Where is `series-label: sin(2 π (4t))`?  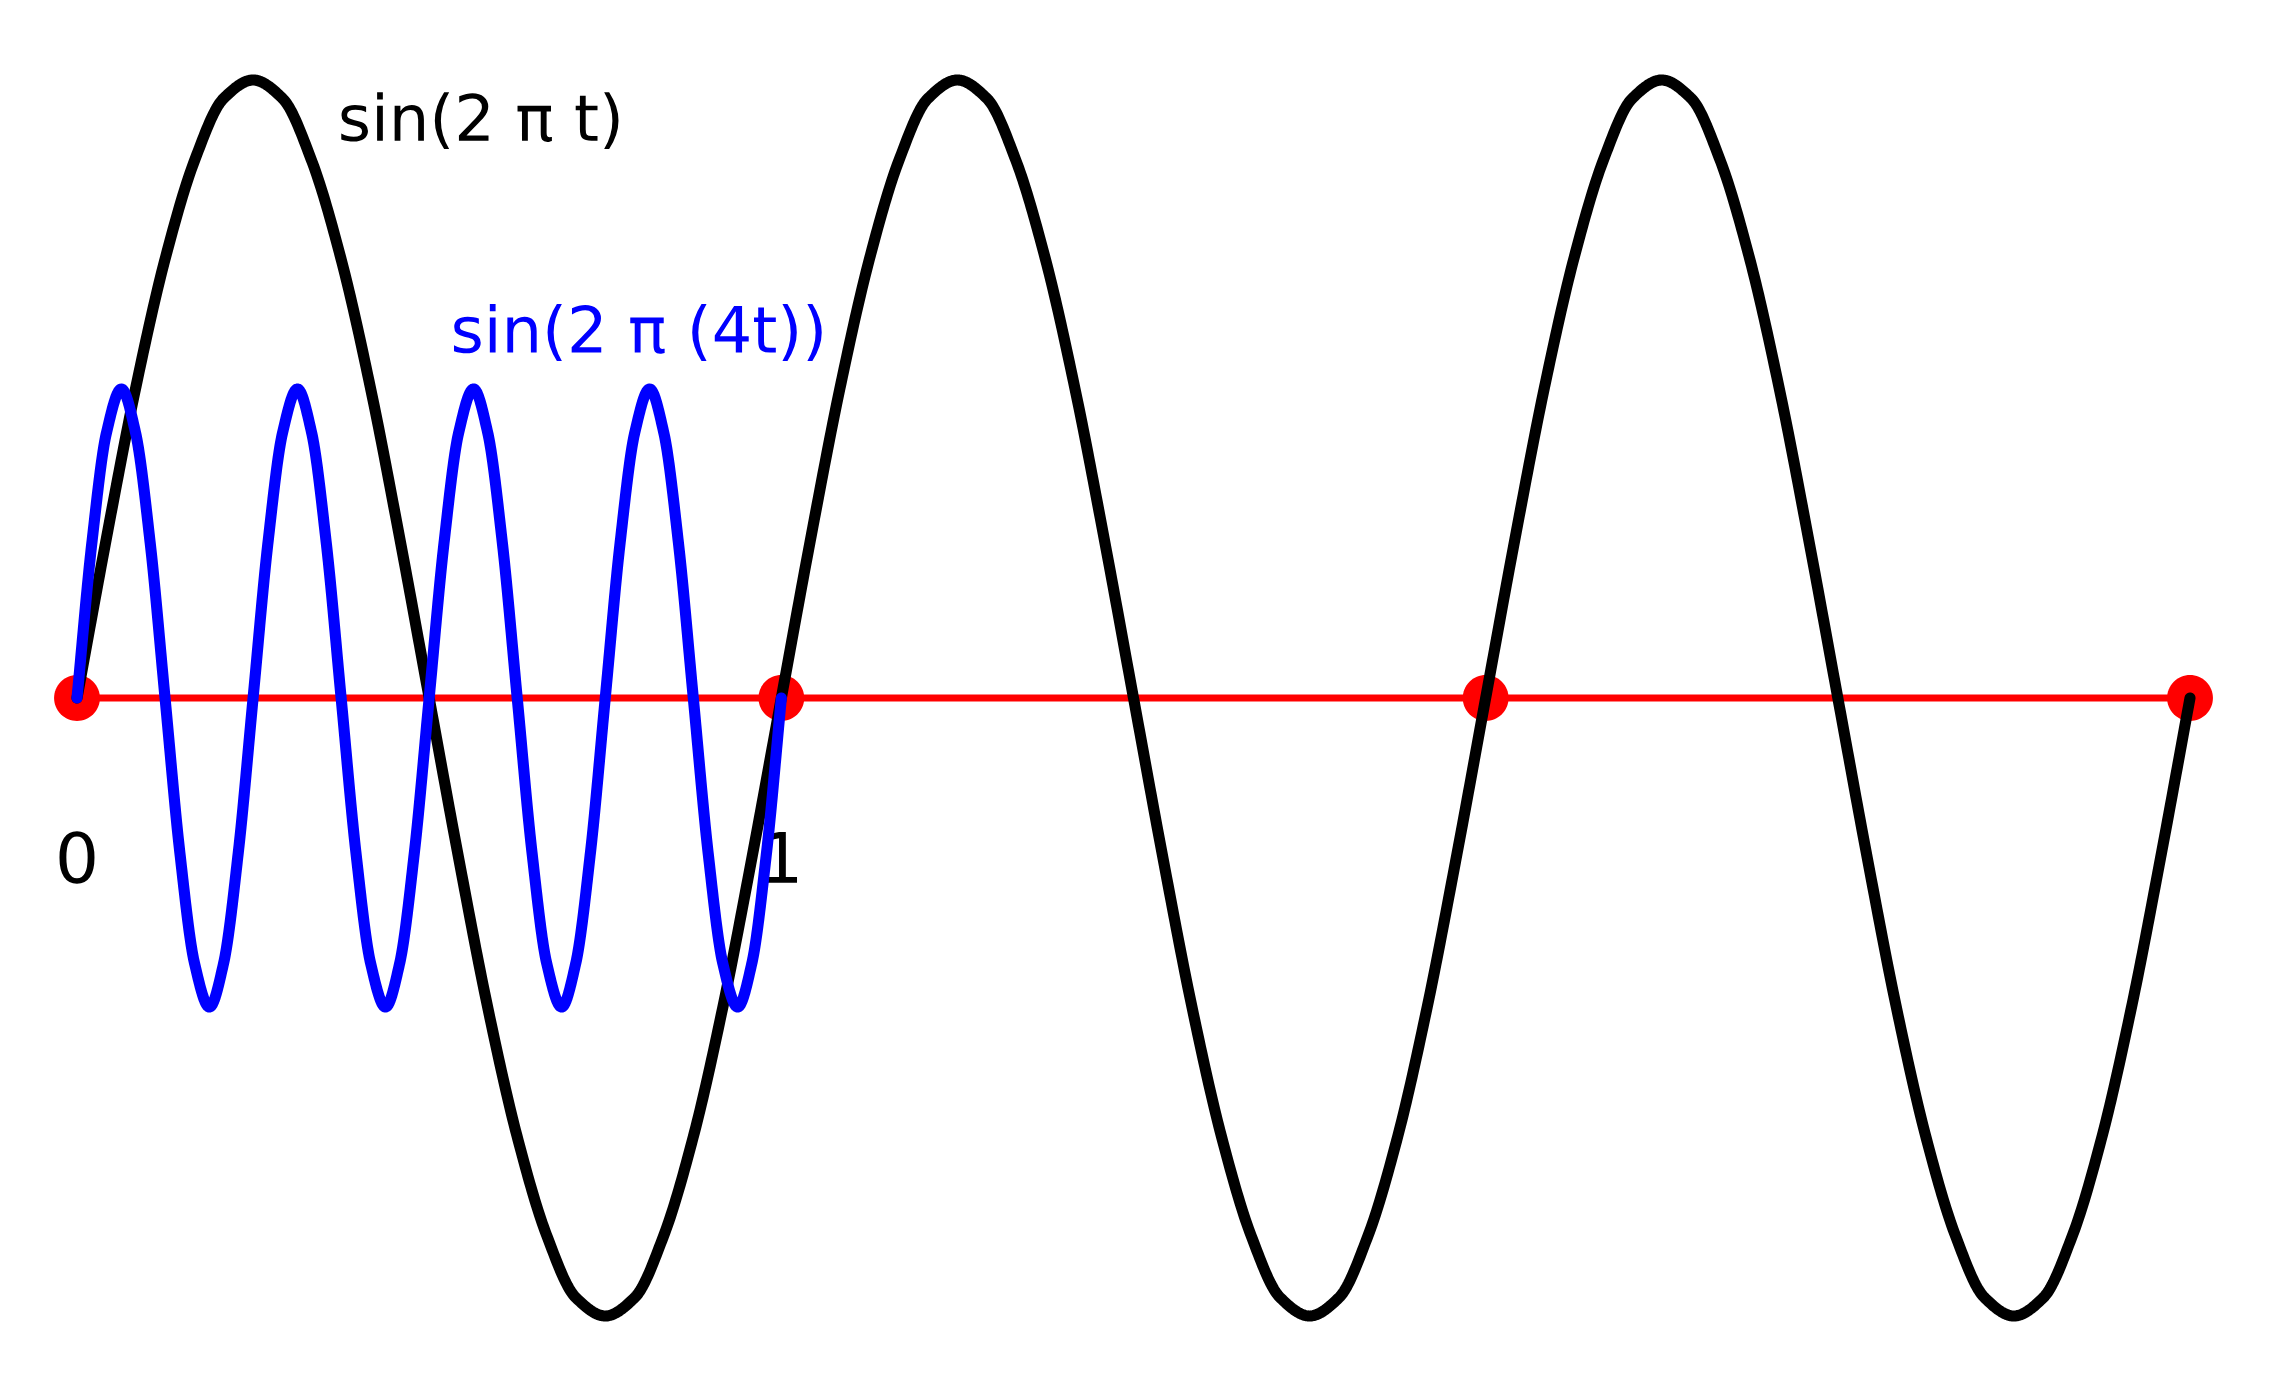
series-label: sin(2 π (4t)) is located at coordinates (638, 332).